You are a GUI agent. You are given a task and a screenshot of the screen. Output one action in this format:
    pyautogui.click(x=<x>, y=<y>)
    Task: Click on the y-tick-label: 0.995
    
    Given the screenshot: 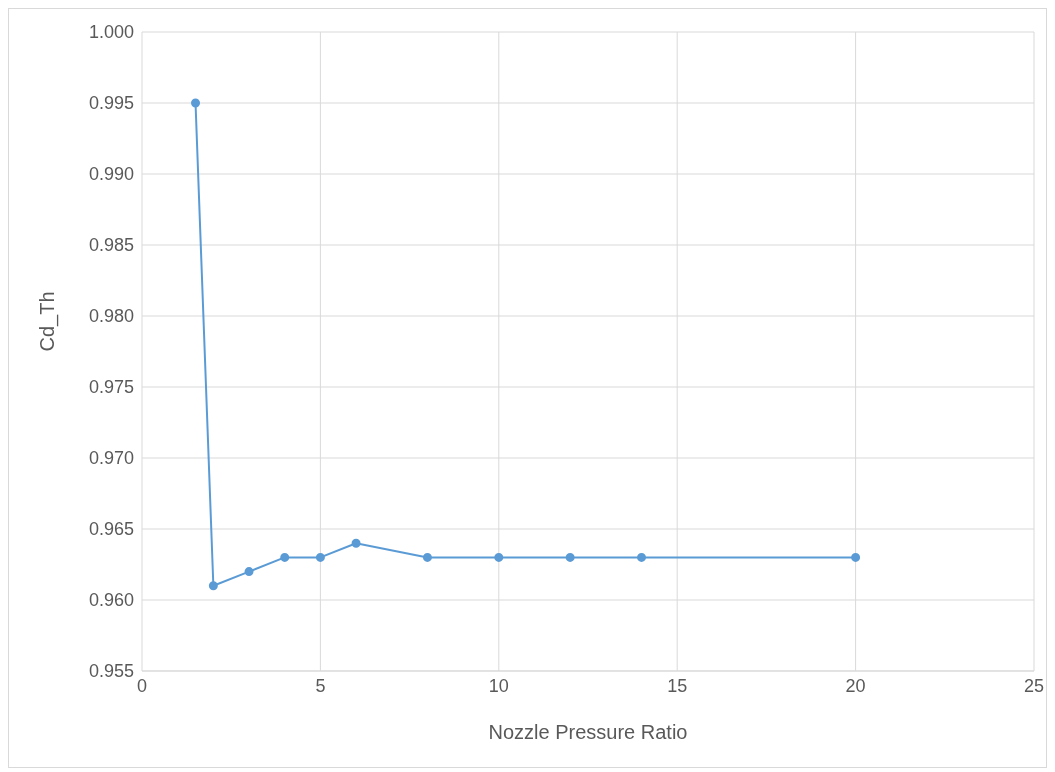 What is the action you would take?
    pyautogui.click(x=111, y=103)
    